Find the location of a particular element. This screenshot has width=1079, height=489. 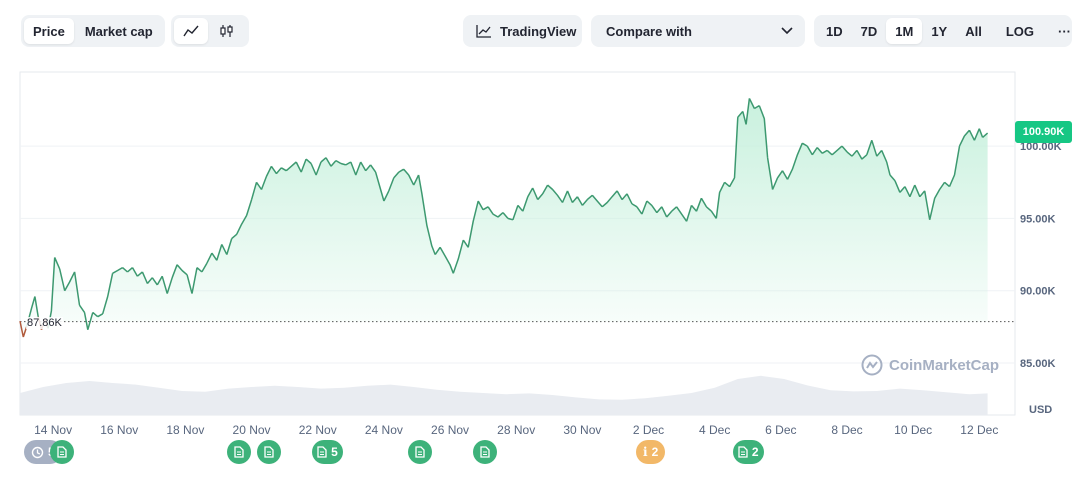

y-tick-label: 85.00K is located at coordinates (1038, 364).